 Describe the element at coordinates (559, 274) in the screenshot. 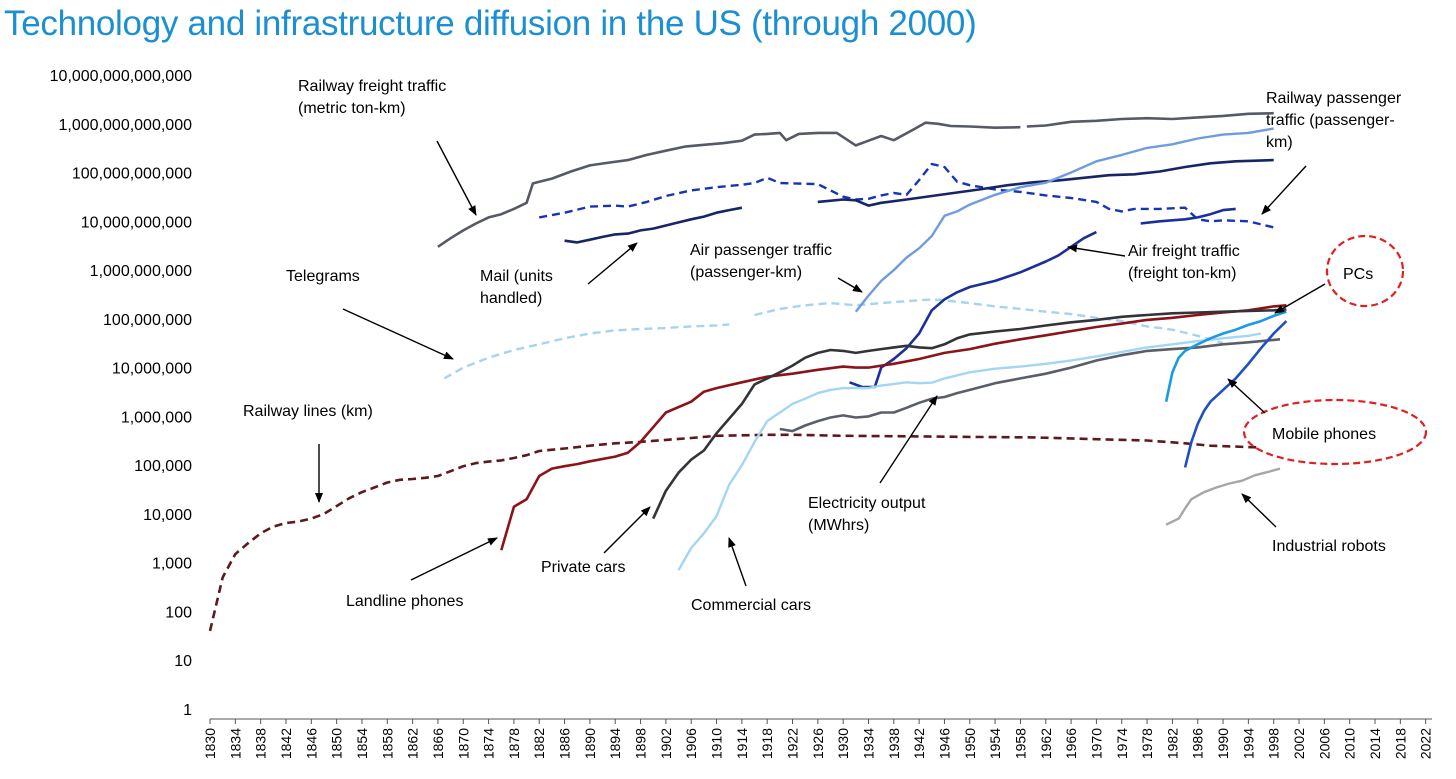

I see `annotation-mail: Mail (units handled)` at that location.